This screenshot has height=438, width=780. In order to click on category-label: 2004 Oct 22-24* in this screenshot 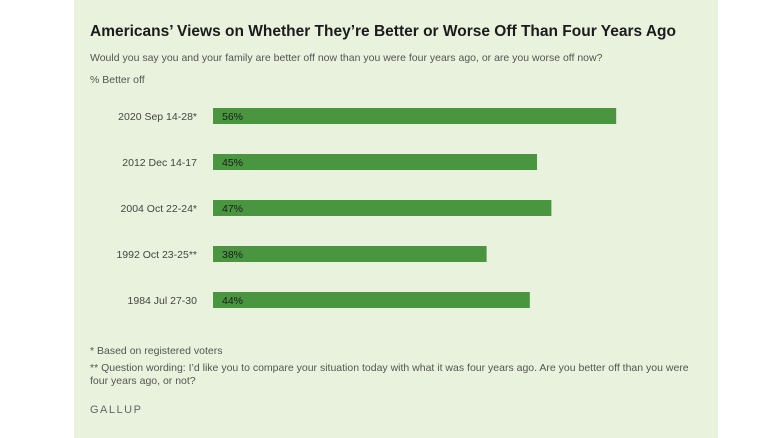, I will do `click(159, 209)`.